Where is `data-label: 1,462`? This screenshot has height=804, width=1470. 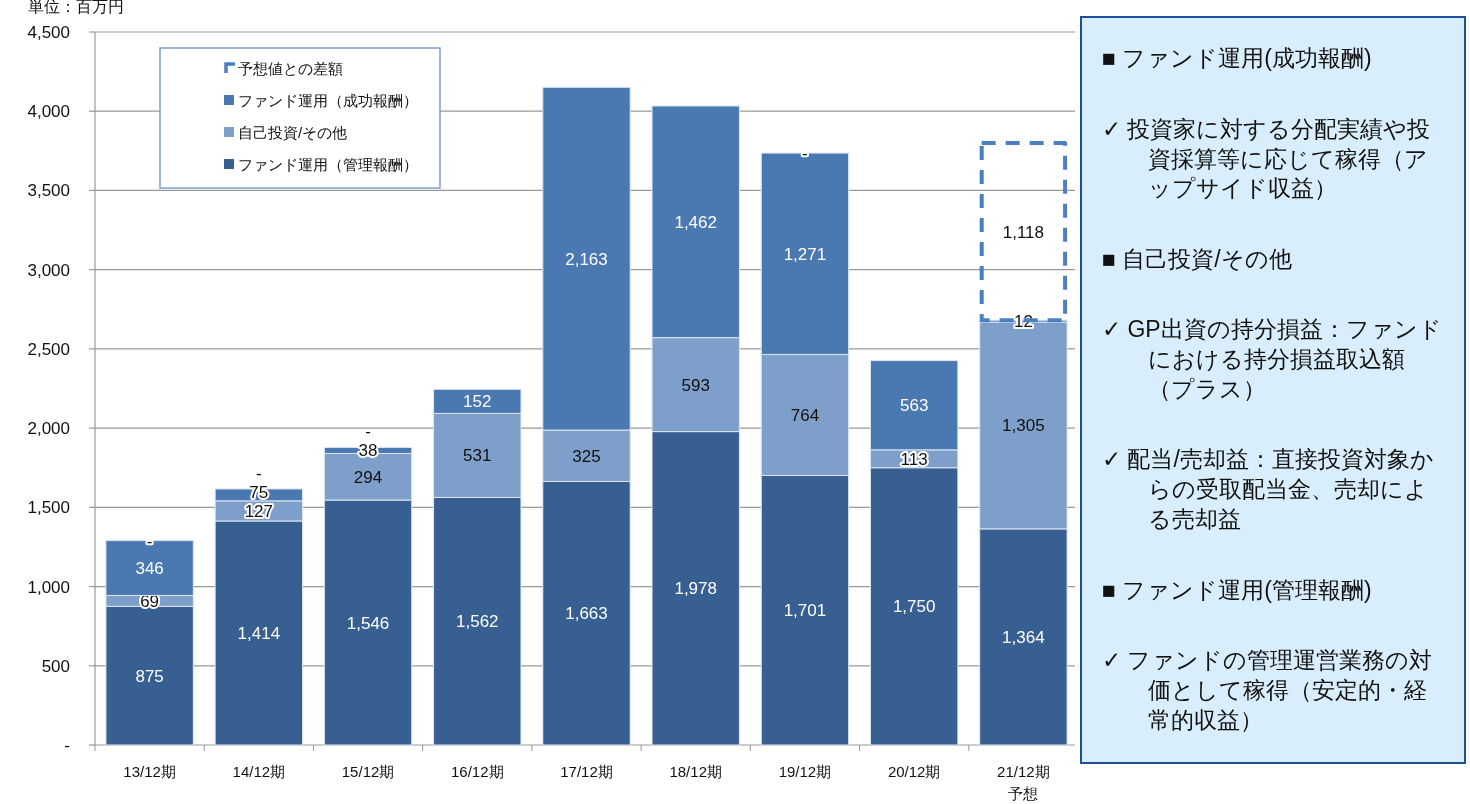
data-label: 1,462 is located at coordinates (695, 222).